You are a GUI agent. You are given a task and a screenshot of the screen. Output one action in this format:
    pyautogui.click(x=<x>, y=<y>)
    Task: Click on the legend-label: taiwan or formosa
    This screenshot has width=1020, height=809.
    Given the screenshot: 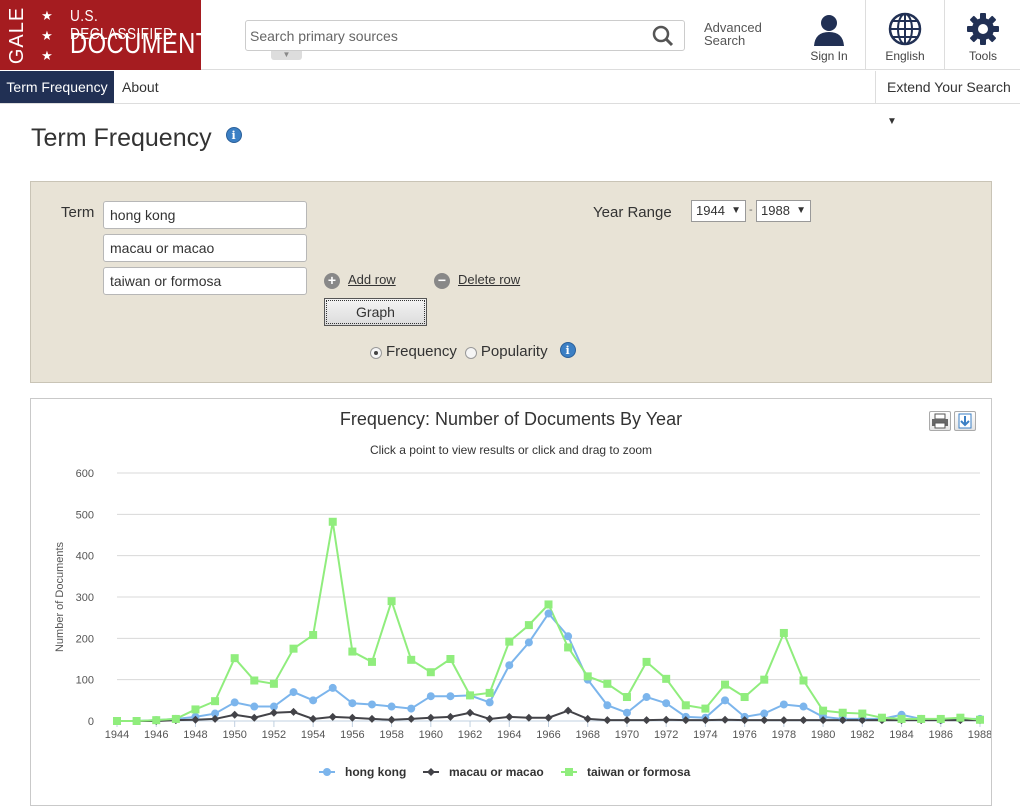 What is the action you would take?
    pyautogui.click(x=639, y=772)
    